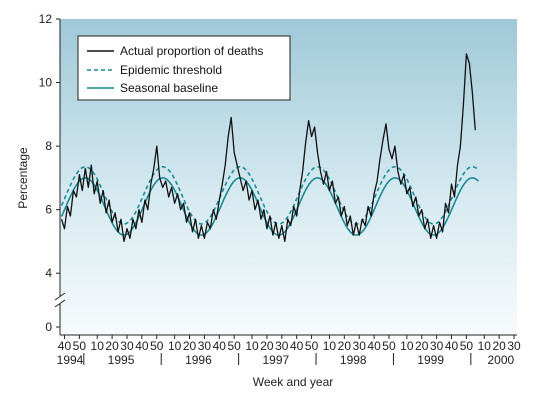  I want to click on y-tick-label: 10, so click(46, 83).